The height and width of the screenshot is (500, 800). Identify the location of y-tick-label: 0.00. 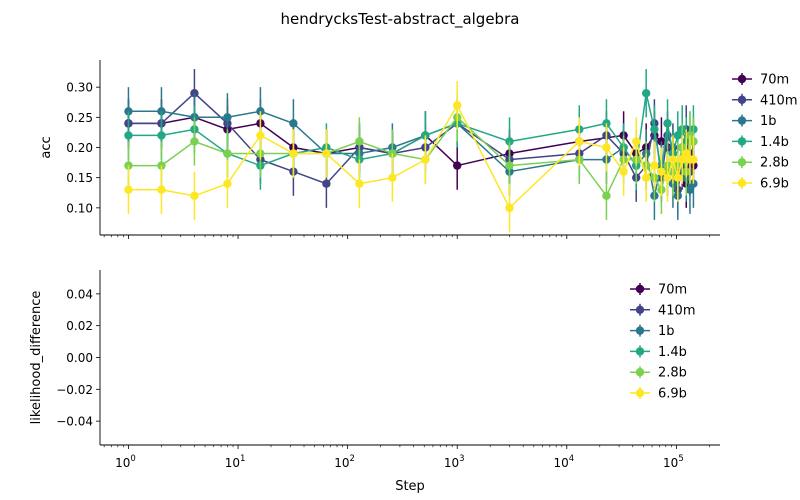
(79, 358).